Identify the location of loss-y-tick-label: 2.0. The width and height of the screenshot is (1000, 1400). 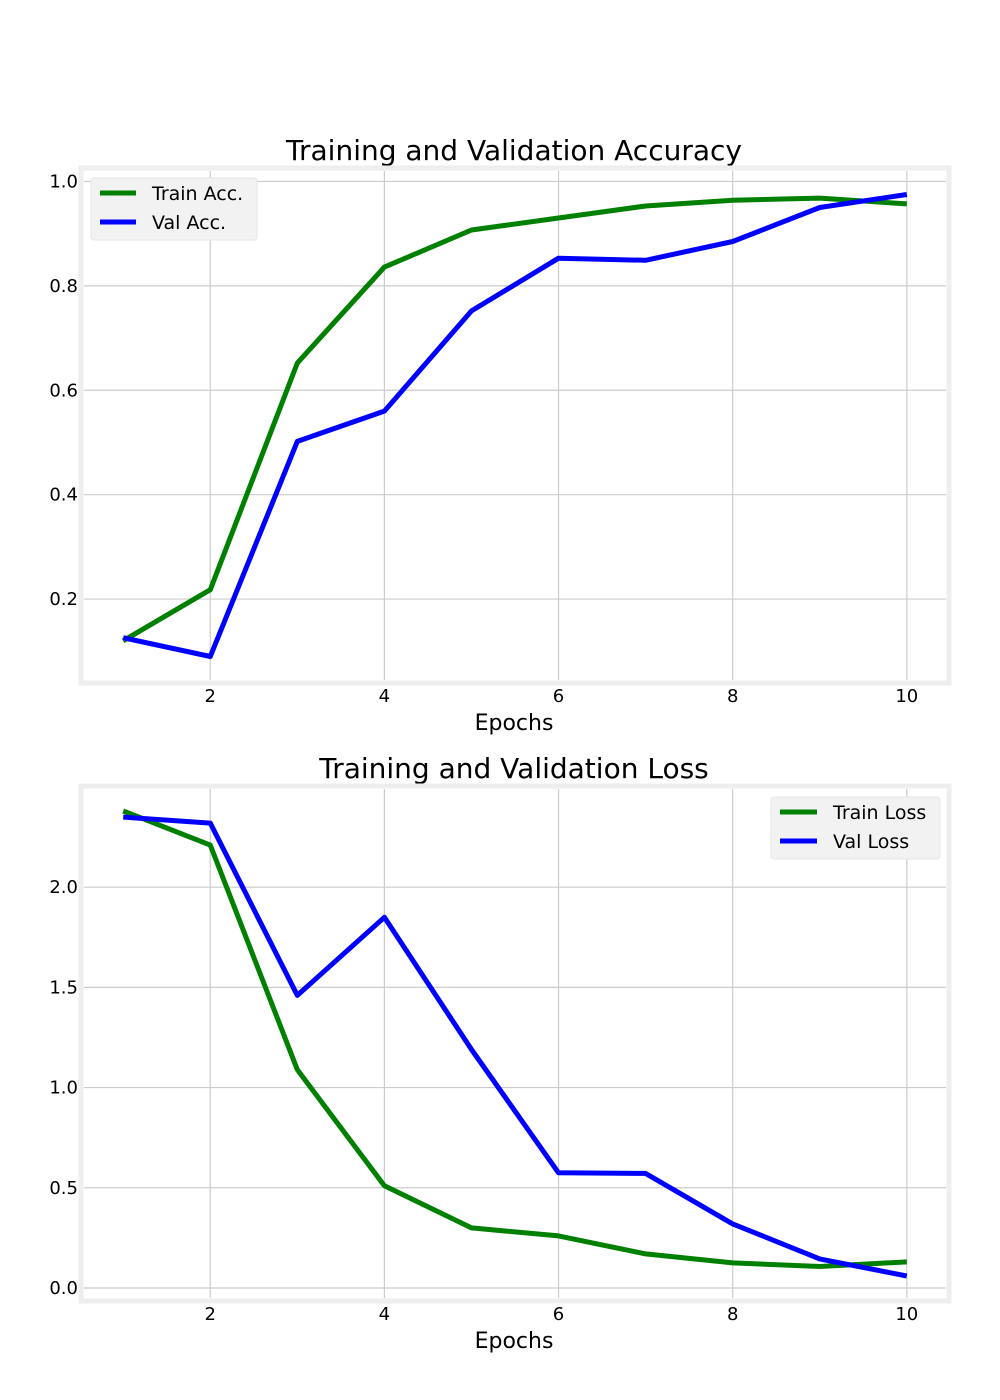
(63, 887).